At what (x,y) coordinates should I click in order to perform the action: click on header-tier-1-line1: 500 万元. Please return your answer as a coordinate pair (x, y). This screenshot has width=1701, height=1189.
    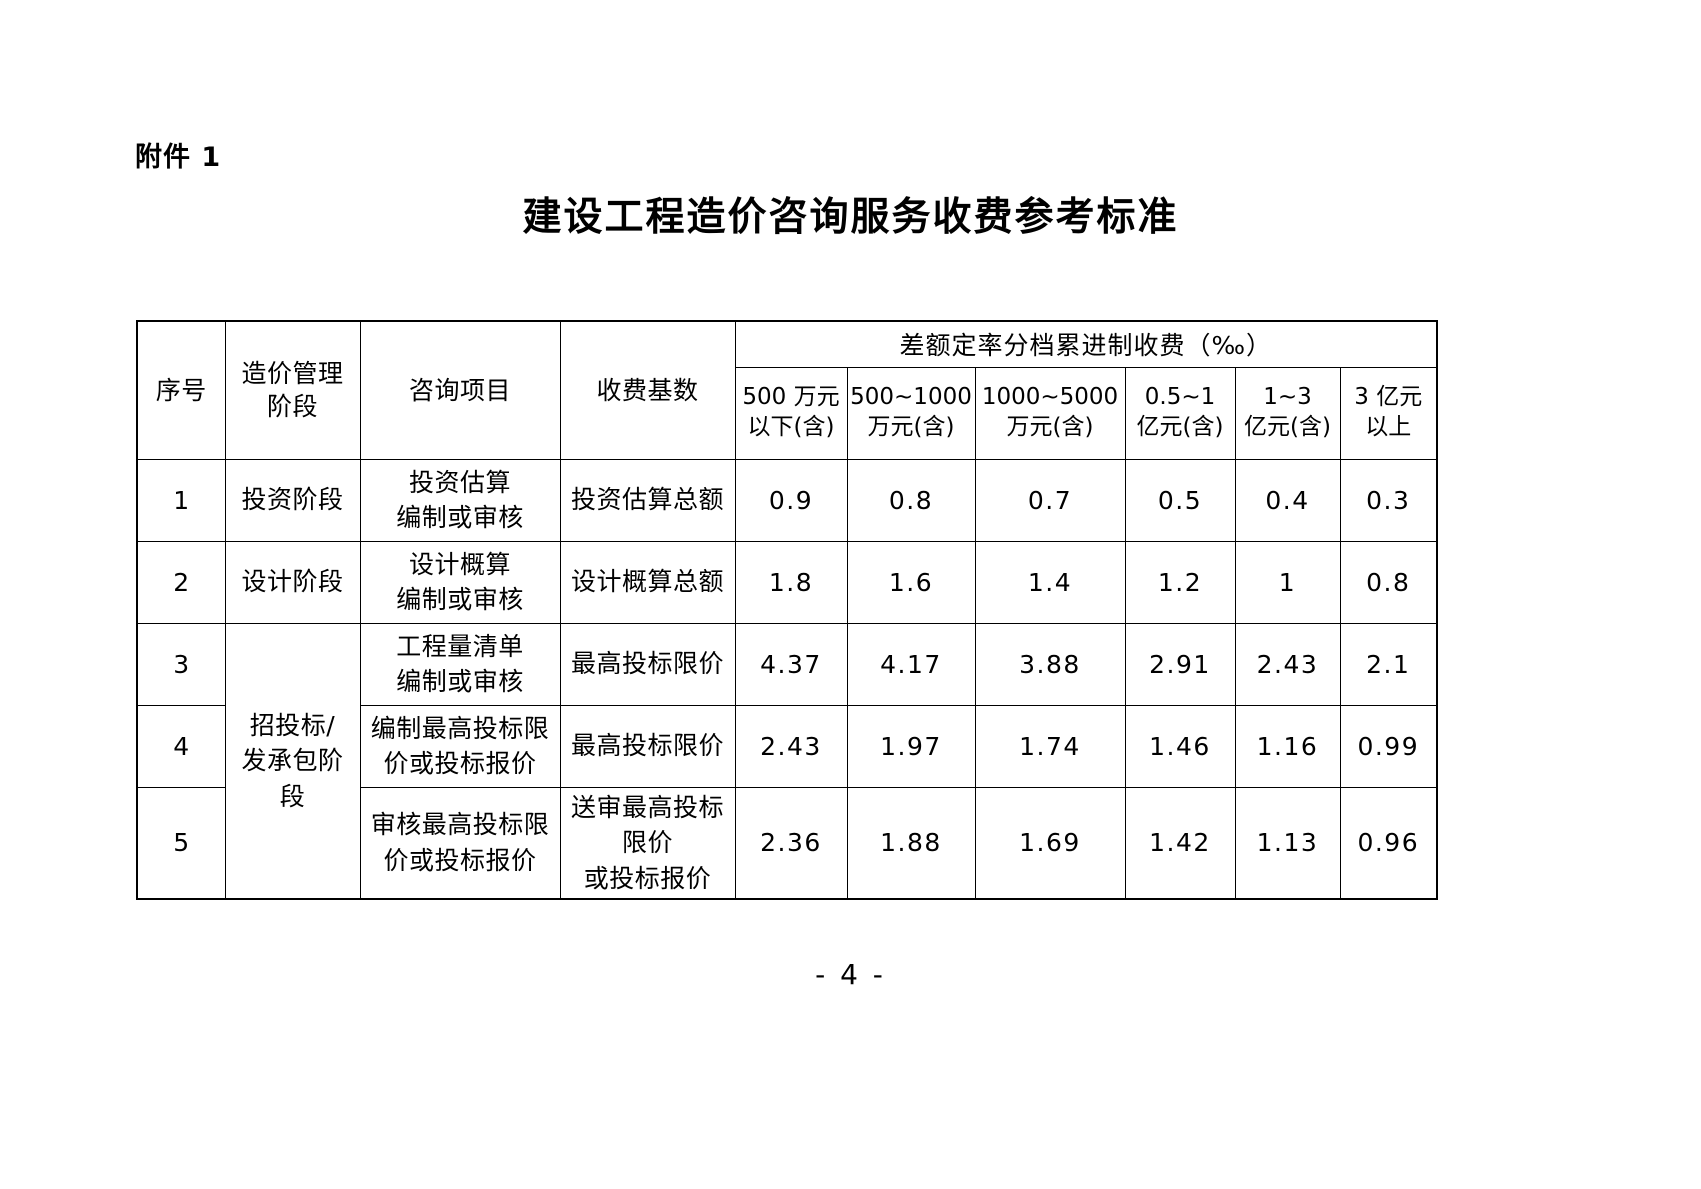
    Looking at the image, I should click on (791, 397).